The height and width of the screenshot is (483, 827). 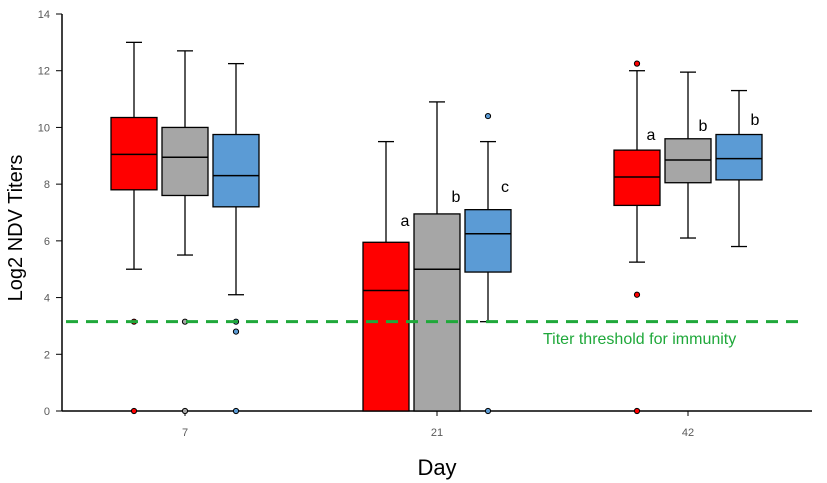 I want to click on y-tick-label: 4, so click(x=47, y=299).